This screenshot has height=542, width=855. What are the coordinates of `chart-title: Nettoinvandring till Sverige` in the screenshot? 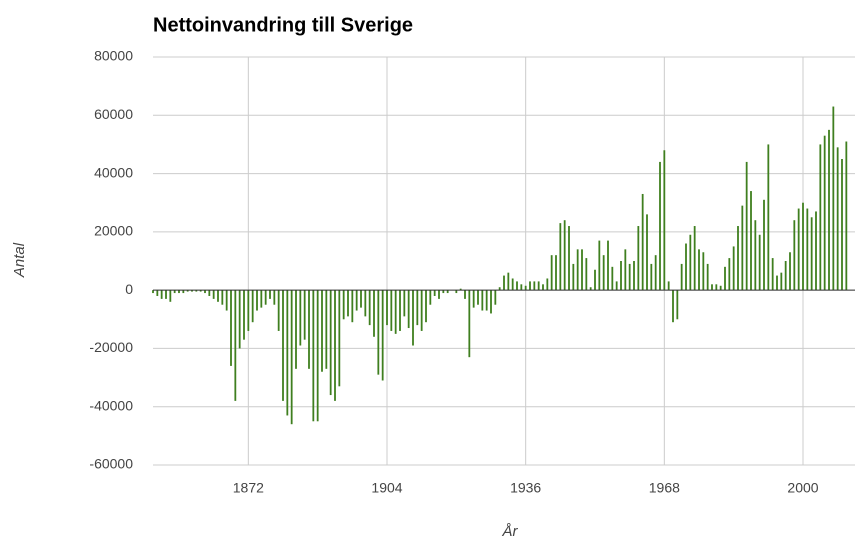 It's located at (283, 25).